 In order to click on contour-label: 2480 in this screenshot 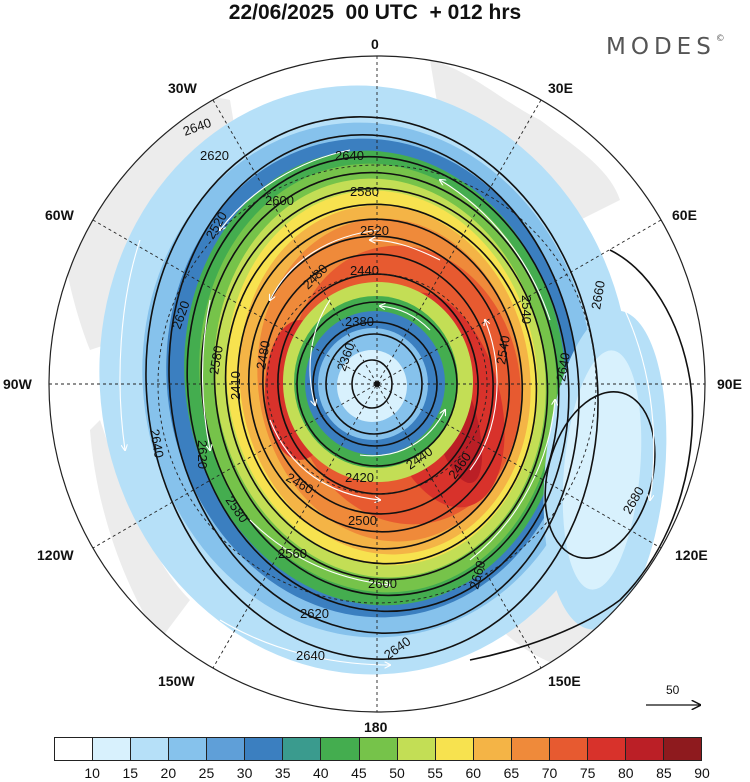, I will do `click(263, 354)`.